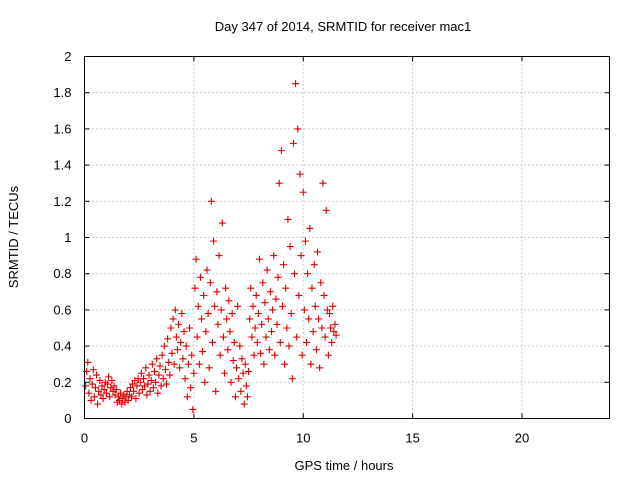 The image size is (640, 480). Describe the element at coordinates (84, 438) in the screenshot. I see `x-tick-label: 0` at that location.